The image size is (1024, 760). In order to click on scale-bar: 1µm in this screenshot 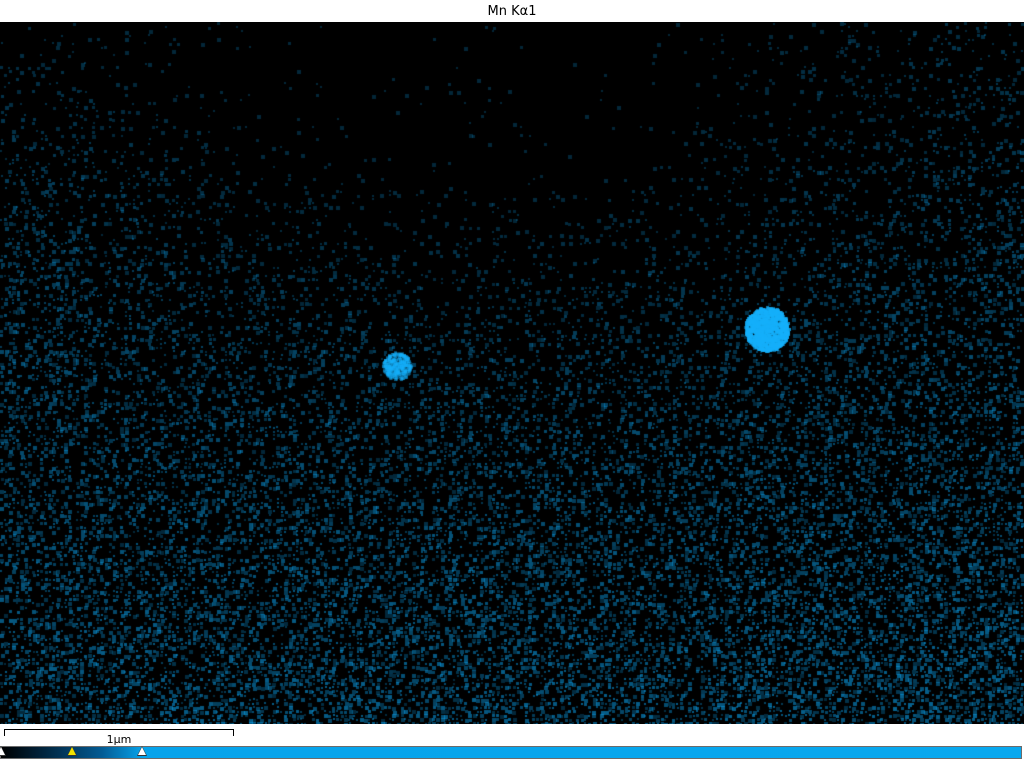, I will do `click(119, 736)`.